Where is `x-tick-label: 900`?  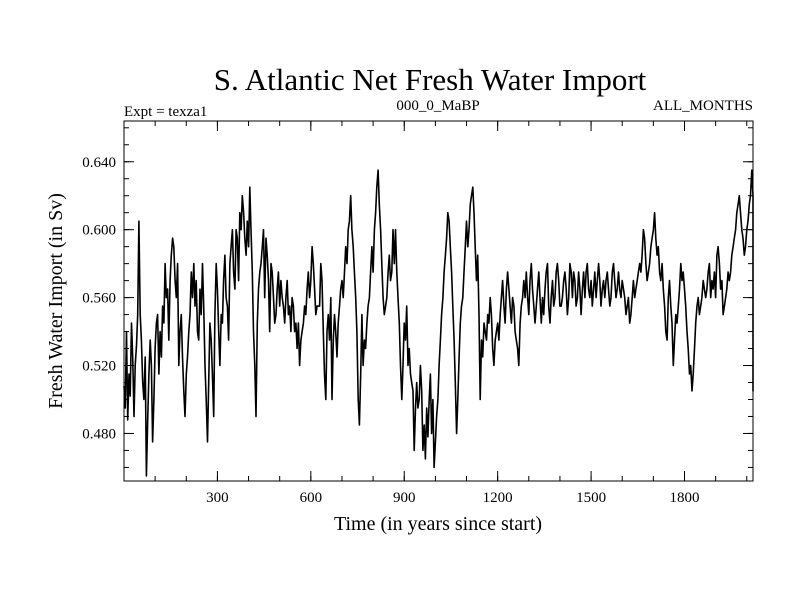 x-tick-label: 900 is located at coordinates (404, 498).